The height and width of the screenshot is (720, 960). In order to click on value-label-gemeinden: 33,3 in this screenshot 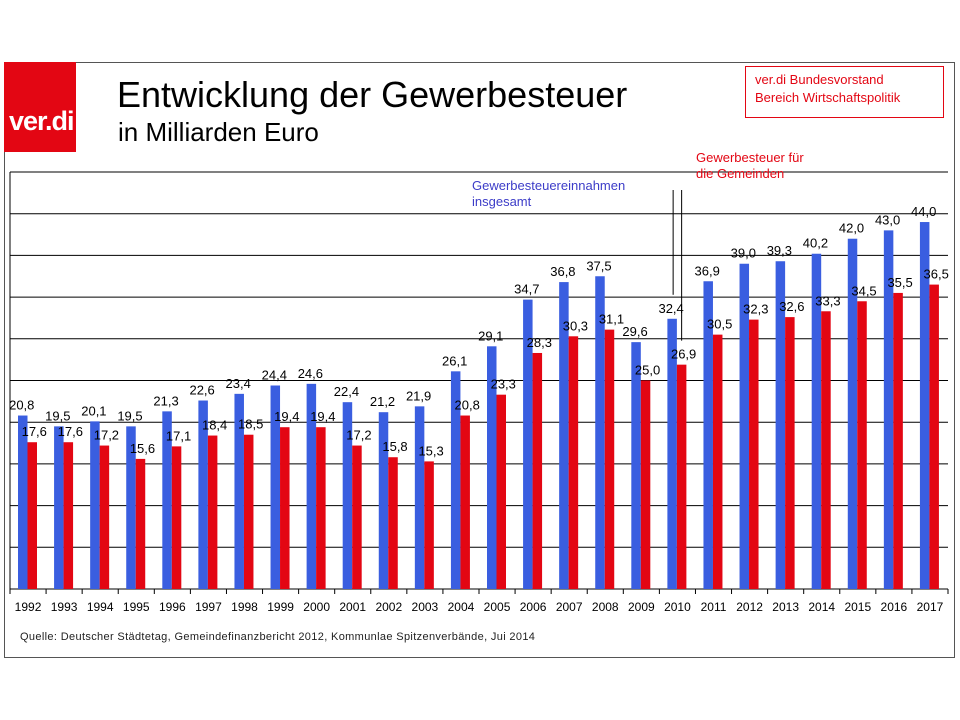, I will do `click(827, 300)`.